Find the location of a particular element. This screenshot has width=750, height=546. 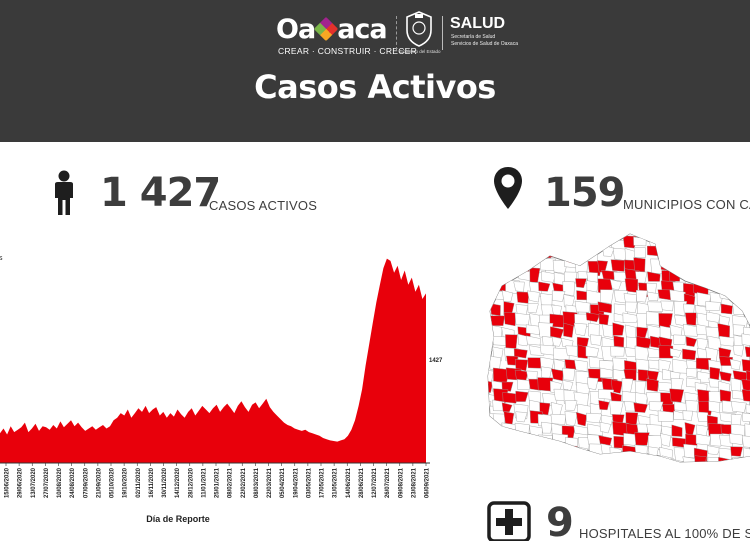

map-pin-icon is located at coordinates (508, 188).